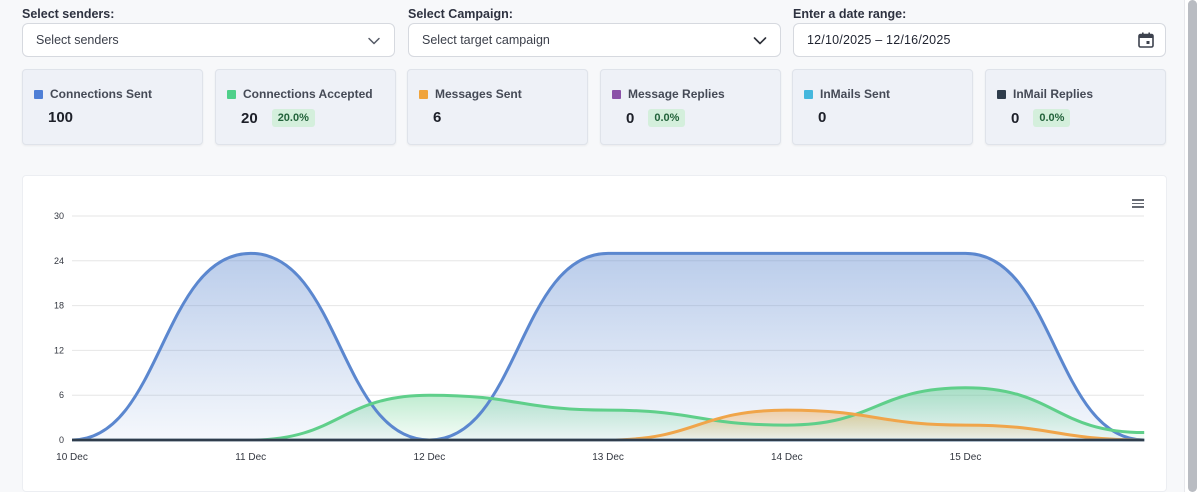  Describe the element at coordinates (882, 107) in the screenshot. I see `stat-card-inmails-sent: InMails Sent 0` at that location.